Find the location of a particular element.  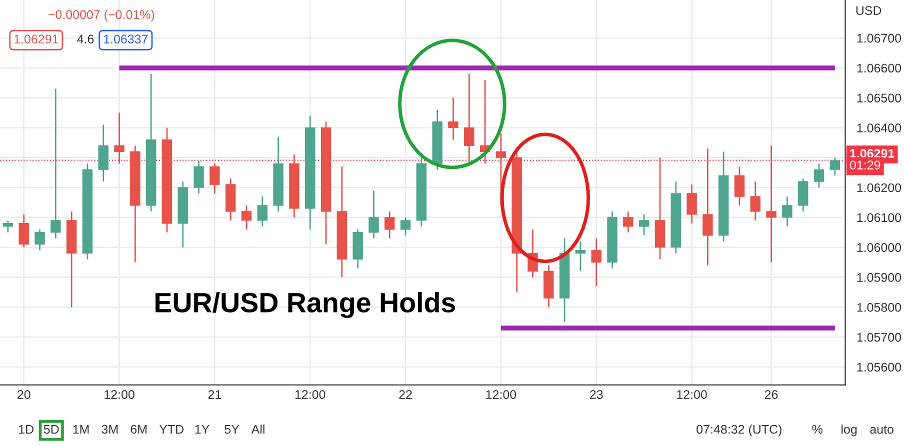

y-tick-label: 1.06600 is located at coordinates (879, 68).